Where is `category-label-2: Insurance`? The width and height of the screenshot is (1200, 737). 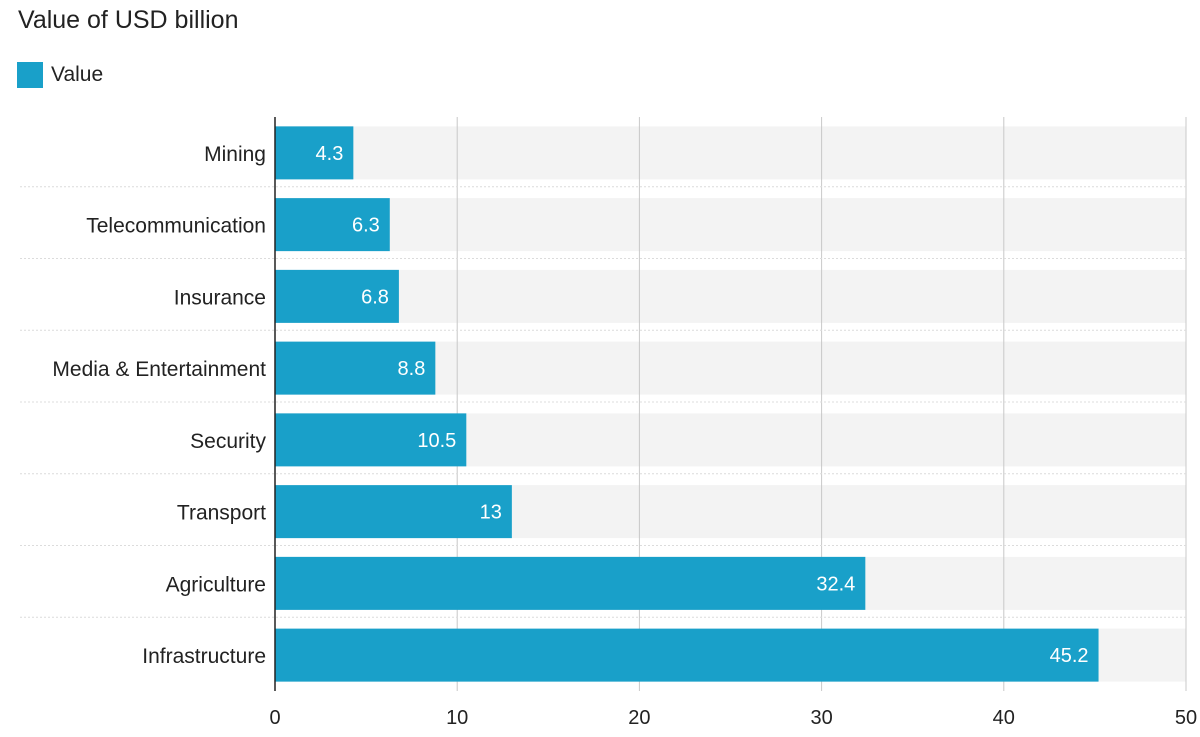
category-label-2: Insurance is located at coordinates (220, 297).